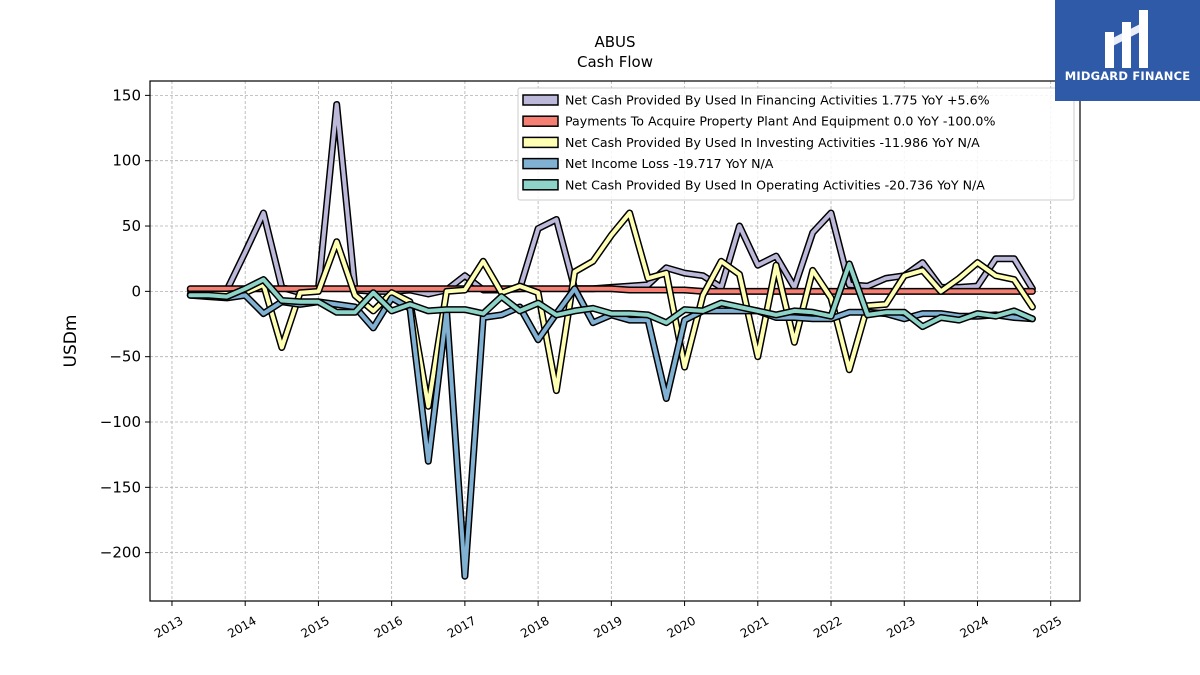 The width and height of the screenshot is (1200, 675). What do you see at coordinates (131, 226) in the screenshot?
I see `y-tick-label: 50` at bounding box center [131, 226].